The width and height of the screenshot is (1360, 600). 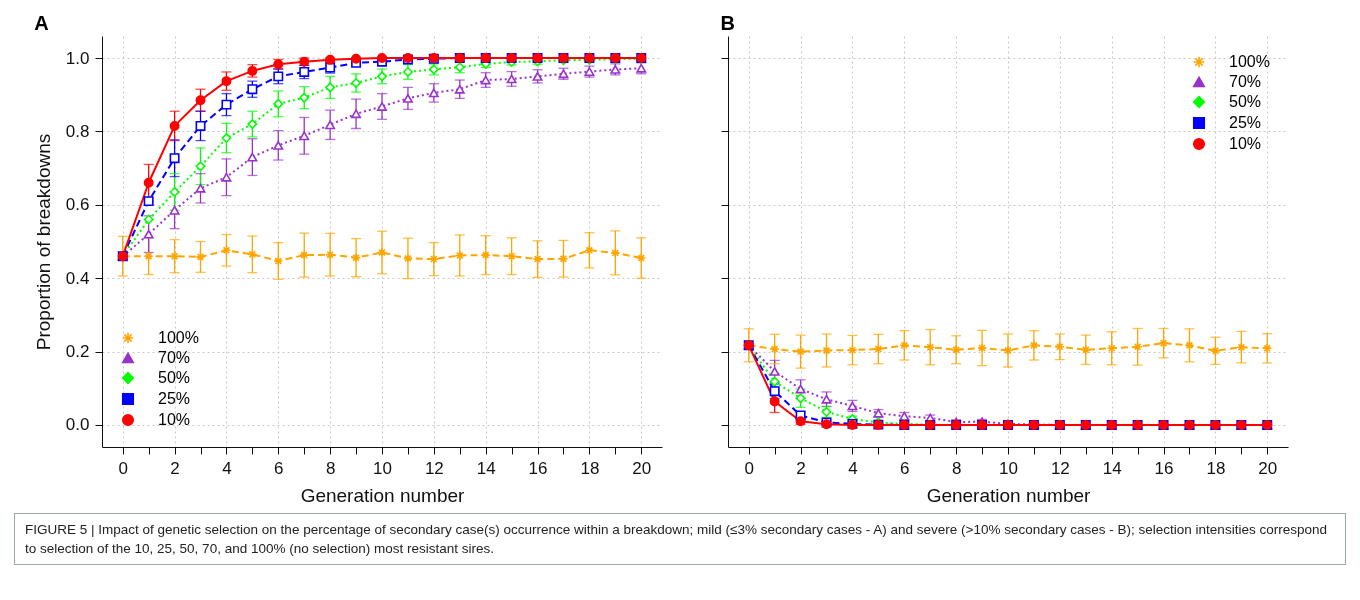 I want to click on y-tick-label: 0.0, so click(x=77, y=425).